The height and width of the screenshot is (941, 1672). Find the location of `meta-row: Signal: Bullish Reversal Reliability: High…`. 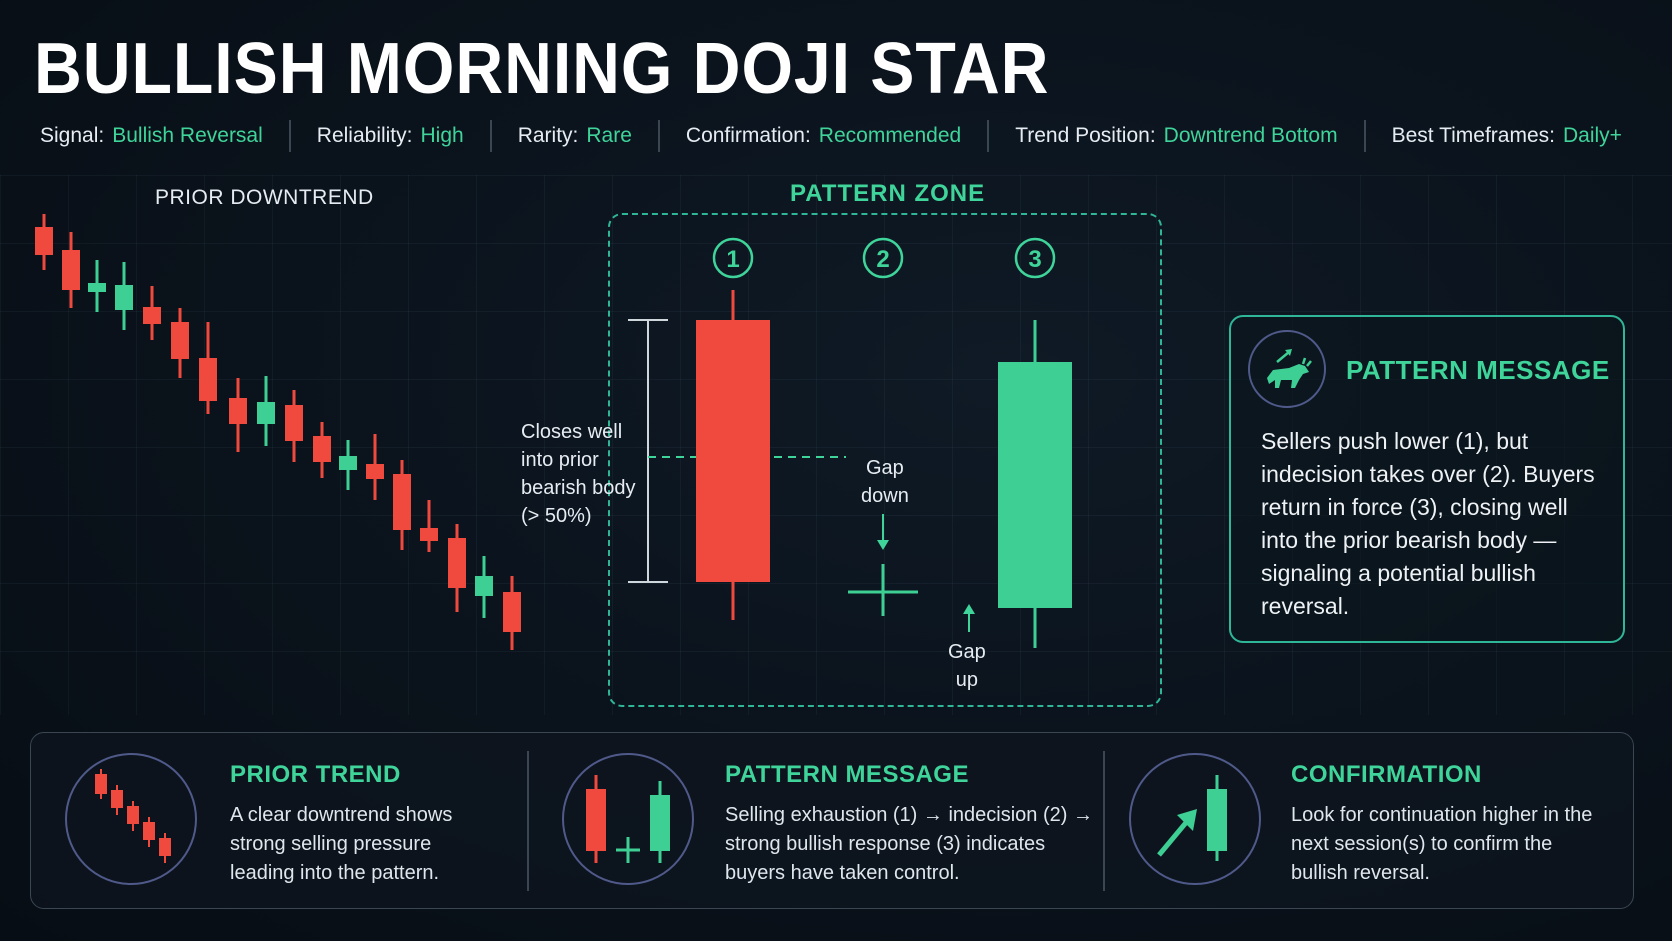

meta-row: Signal: Bullish Reversal Reliability: High… is located at coordinates (831, 136).